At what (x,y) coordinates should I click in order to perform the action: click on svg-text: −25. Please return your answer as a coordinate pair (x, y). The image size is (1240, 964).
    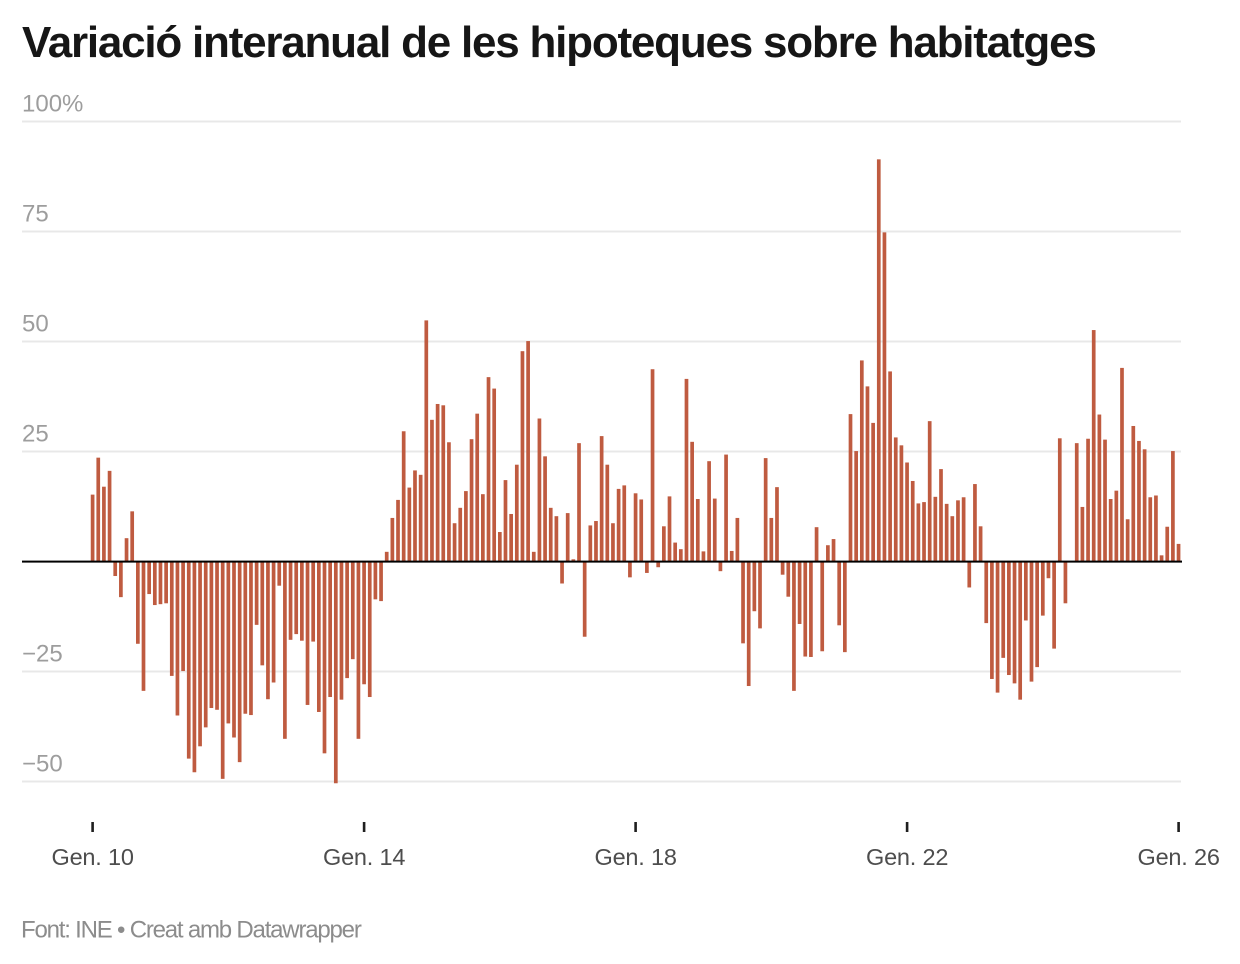
    Looking at the image, I should click on (42, 654).